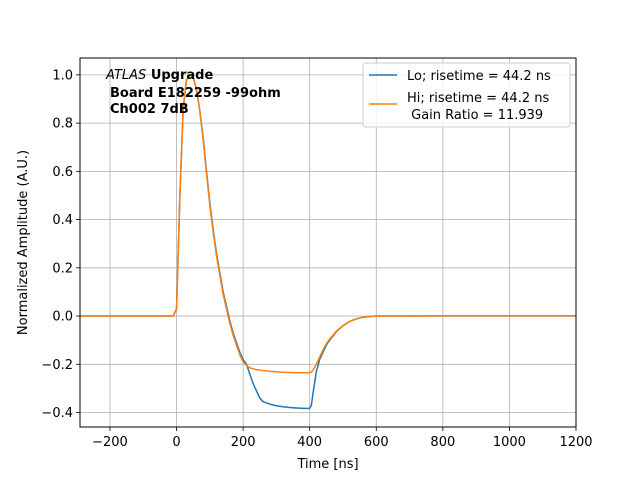 The image size is (640, 480). I want to click on x-tick-label: 200, so click(243, 442).